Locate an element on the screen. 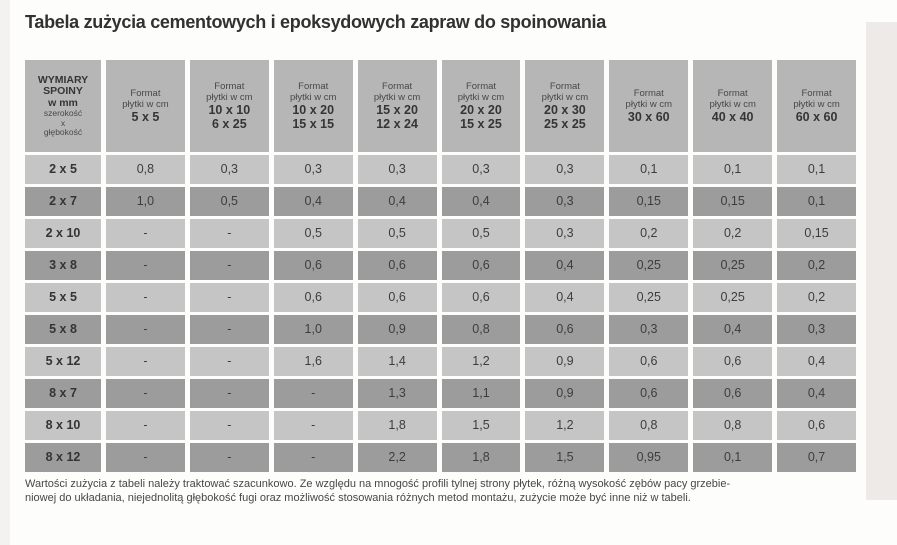 This screenshot has height=545, width=897. format-header-size: 10 x 20 is located at coordinates (313, 110).